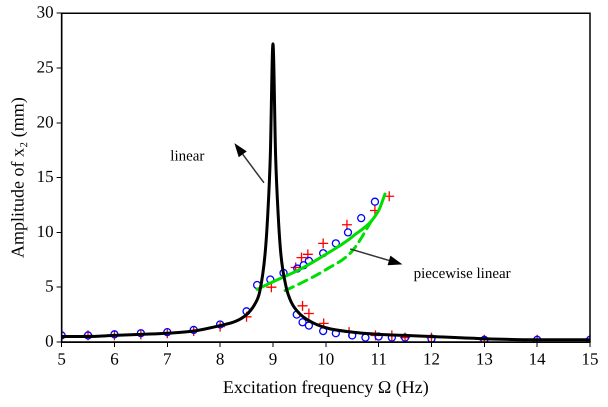  Describe the element at coordinates (325, 386) in the screenshot. I see `x-axis-title: Excitation frequency Ω (Hz)` at that location.